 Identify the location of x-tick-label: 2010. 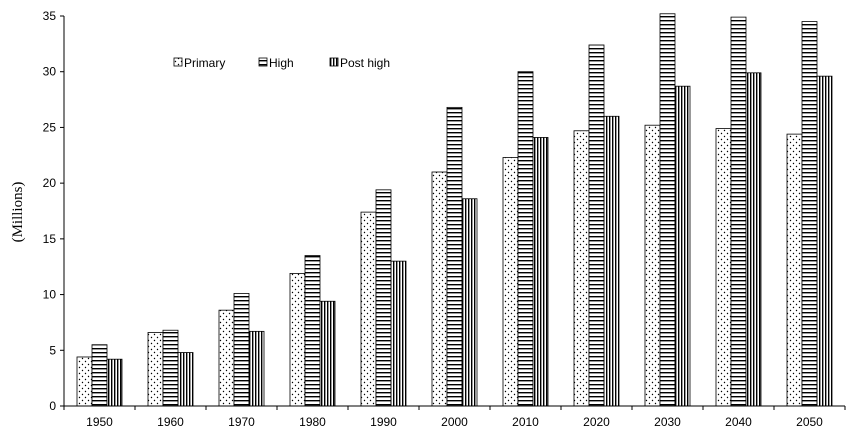
(525, 422).